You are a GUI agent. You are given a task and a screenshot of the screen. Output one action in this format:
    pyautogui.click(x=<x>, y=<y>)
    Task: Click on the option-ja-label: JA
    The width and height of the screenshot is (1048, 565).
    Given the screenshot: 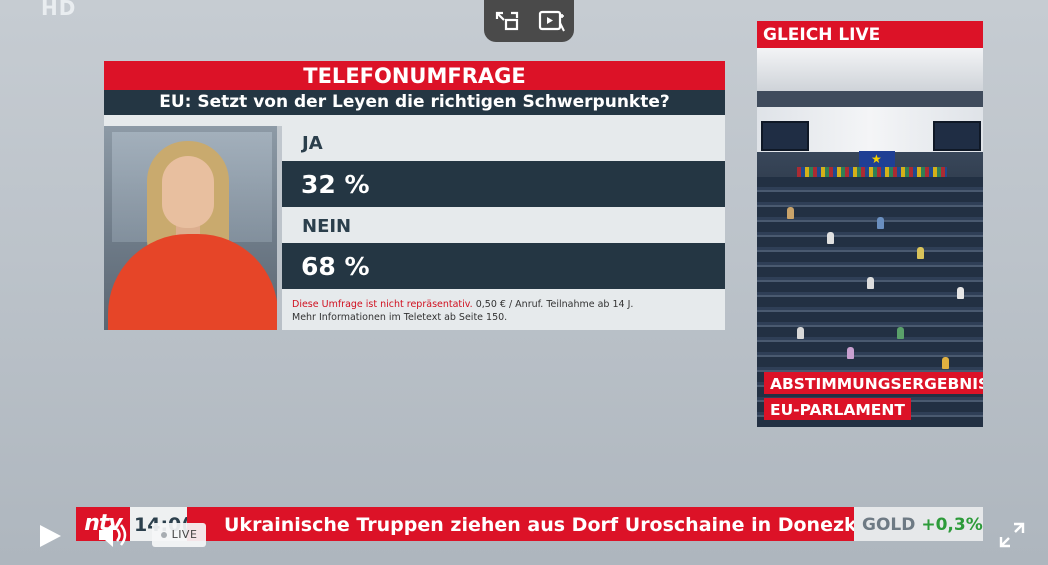 What is the action you would take?
    pyautogui.click(x=503, y=143)
    